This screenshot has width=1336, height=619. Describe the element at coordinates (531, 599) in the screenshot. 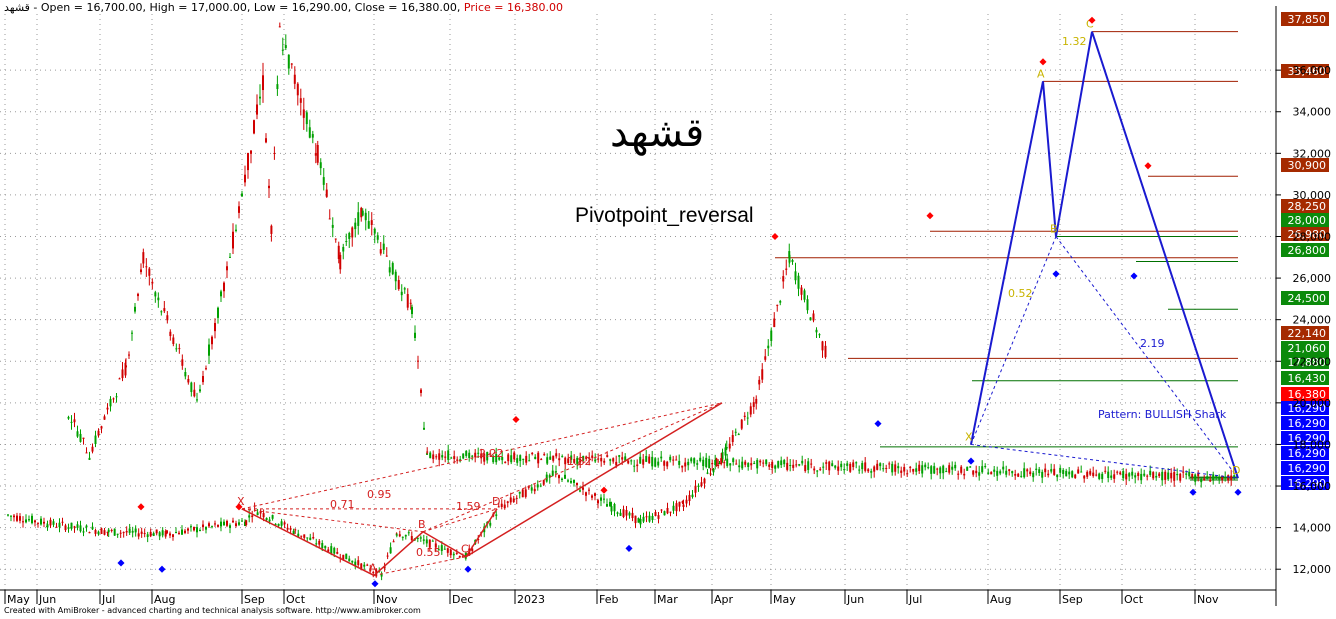

I see `x-axis-tick-label: 2023` at that location.